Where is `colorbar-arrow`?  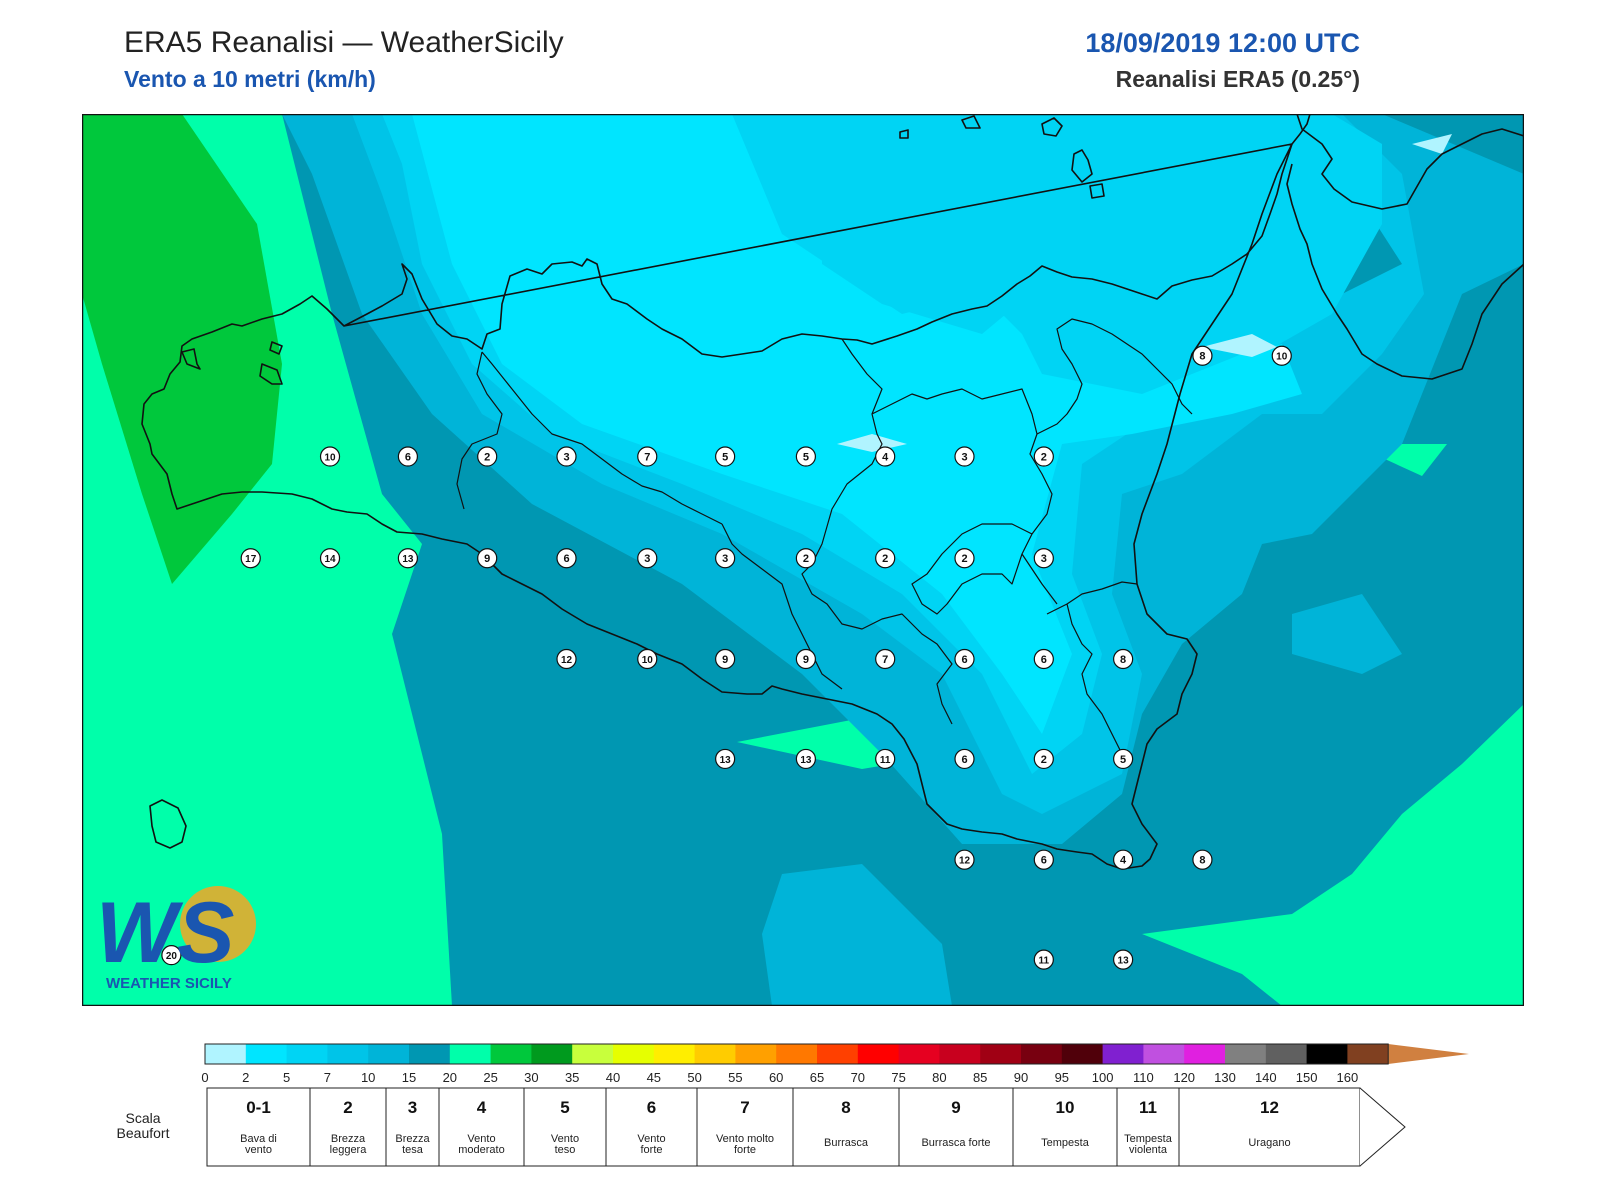
colorbar-arrow is located at coordinates (1428, 1054).